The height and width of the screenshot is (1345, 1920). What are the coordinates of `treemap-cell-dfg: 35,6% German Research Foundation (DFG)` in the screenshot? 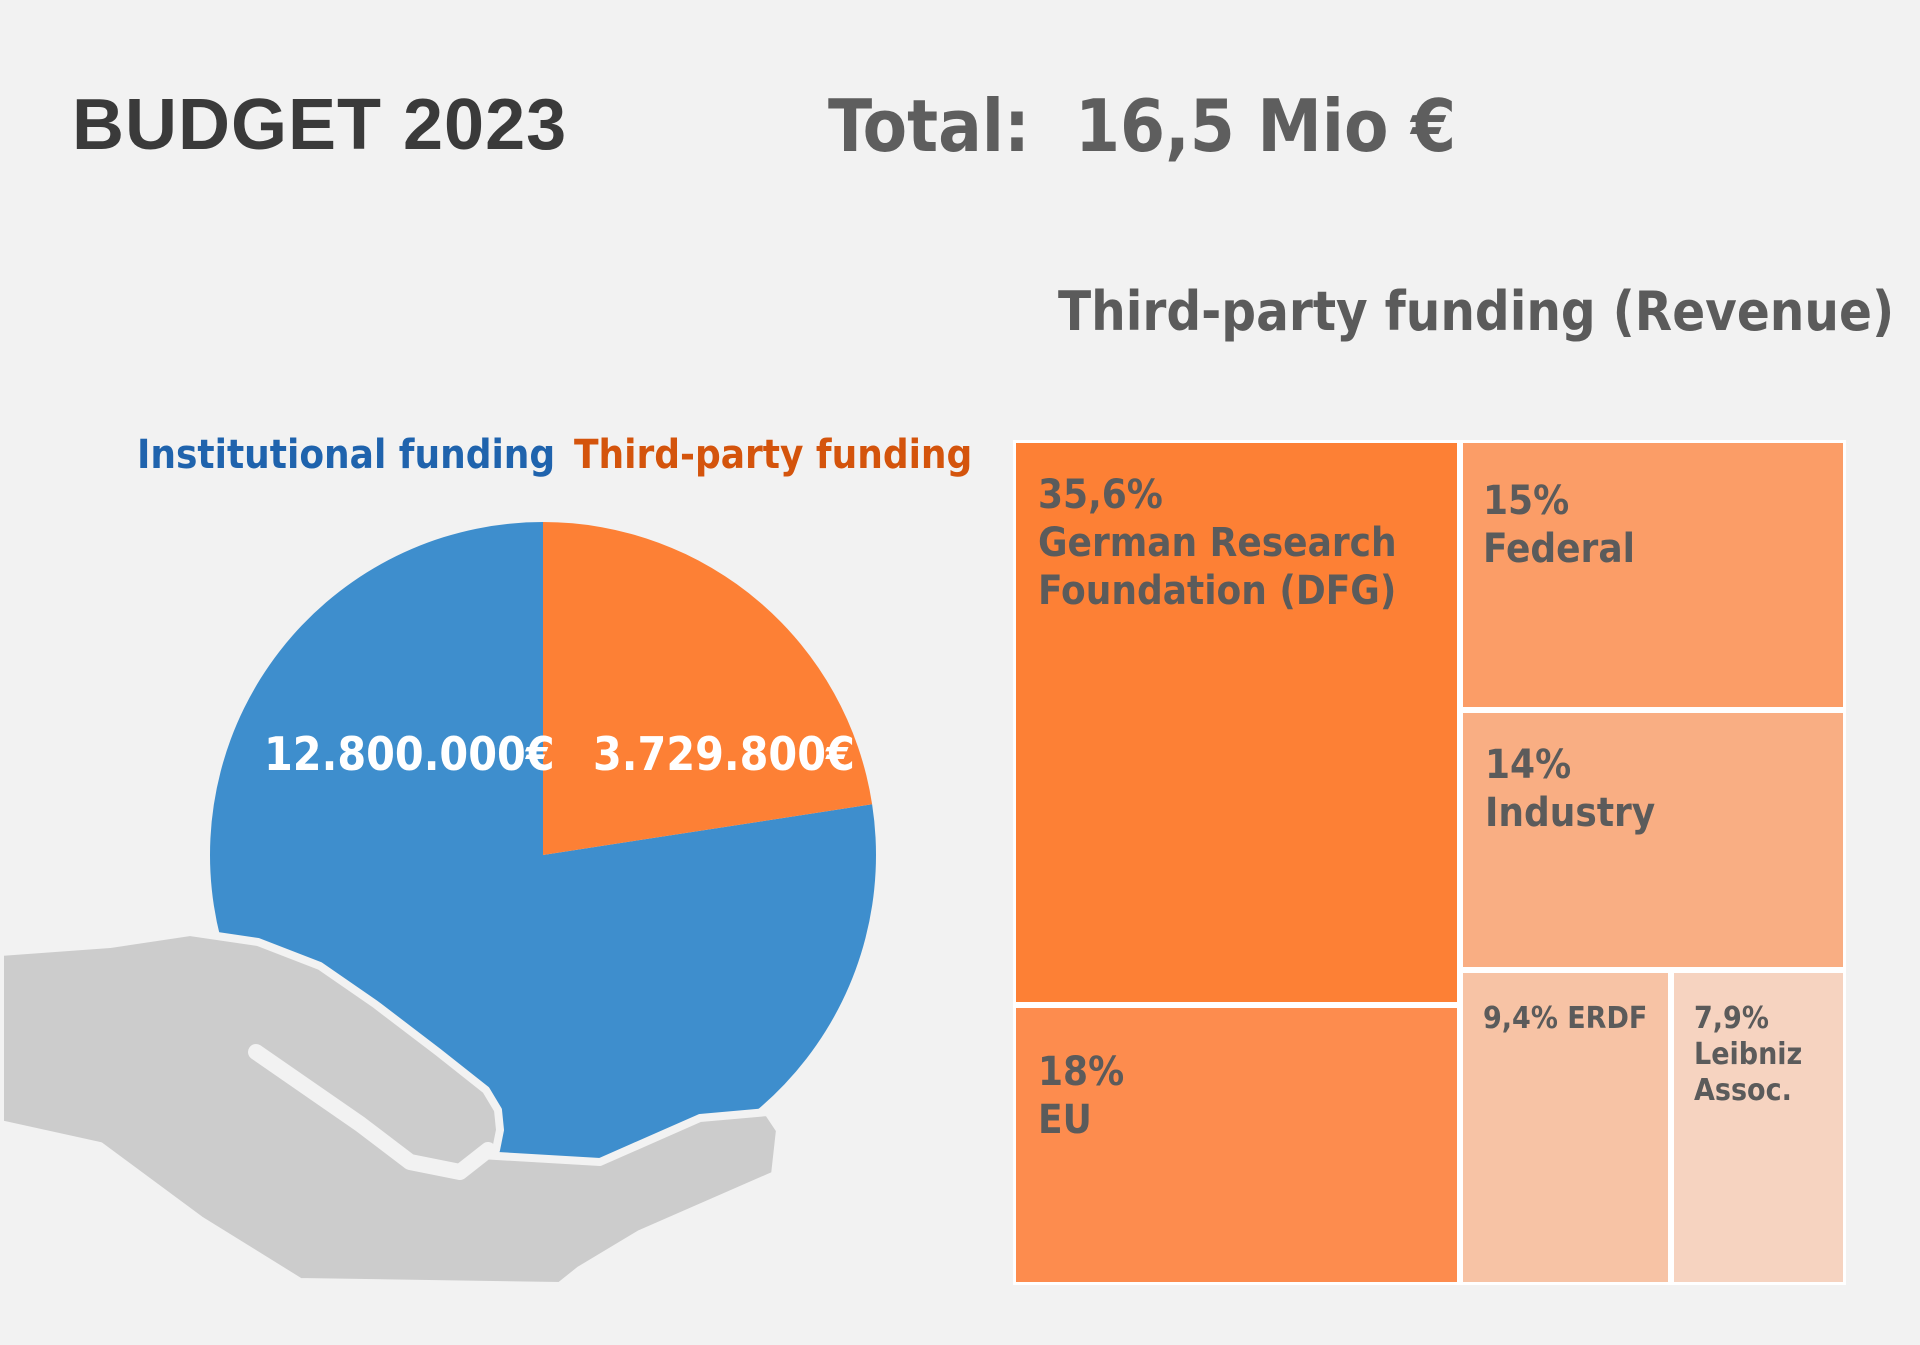 It's located at (1236, 722).